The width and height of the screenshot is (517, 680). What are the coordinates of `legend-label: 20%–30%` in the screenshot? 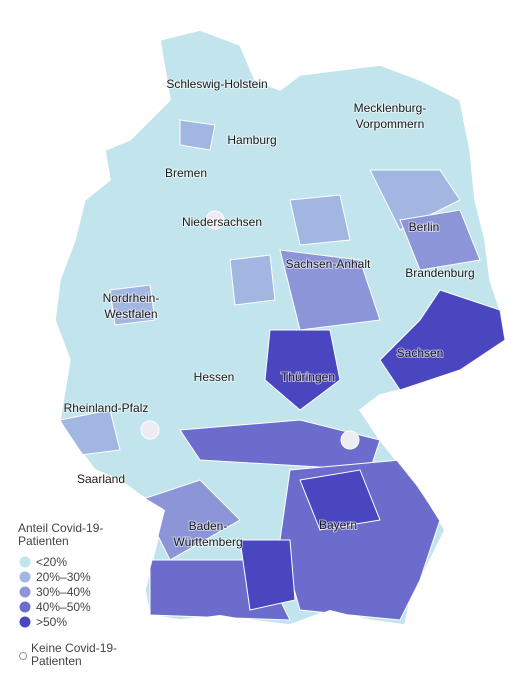 It's located at (63, 577).